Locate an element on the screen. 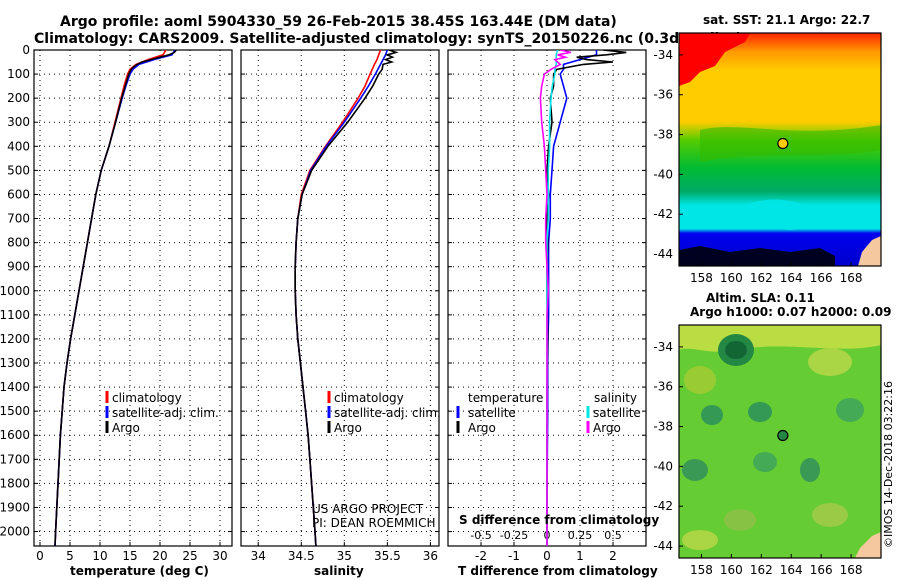 The width and height of the screenshot is (900, 580). sla-map-ticks: 158 160 162 164 166 168 -34 -36 -38 -40 -42 -44 is located at coordinates (757, 458).